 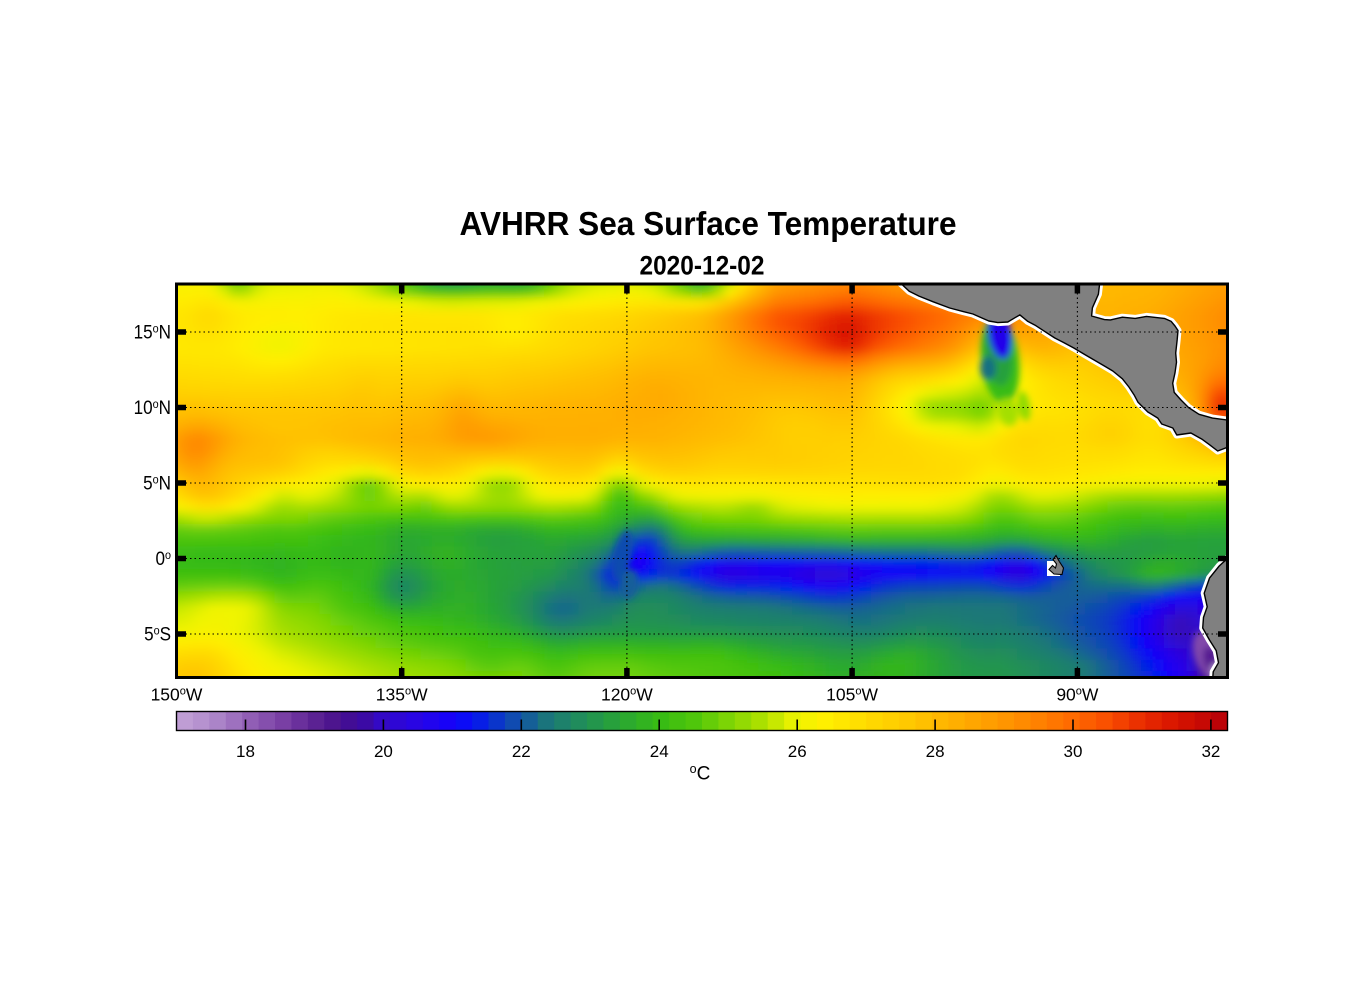 What do you see at coordinates (1077, 695) in the screenshot?
I see `svg-text: 90oW` at bounding box center [1077, 695].